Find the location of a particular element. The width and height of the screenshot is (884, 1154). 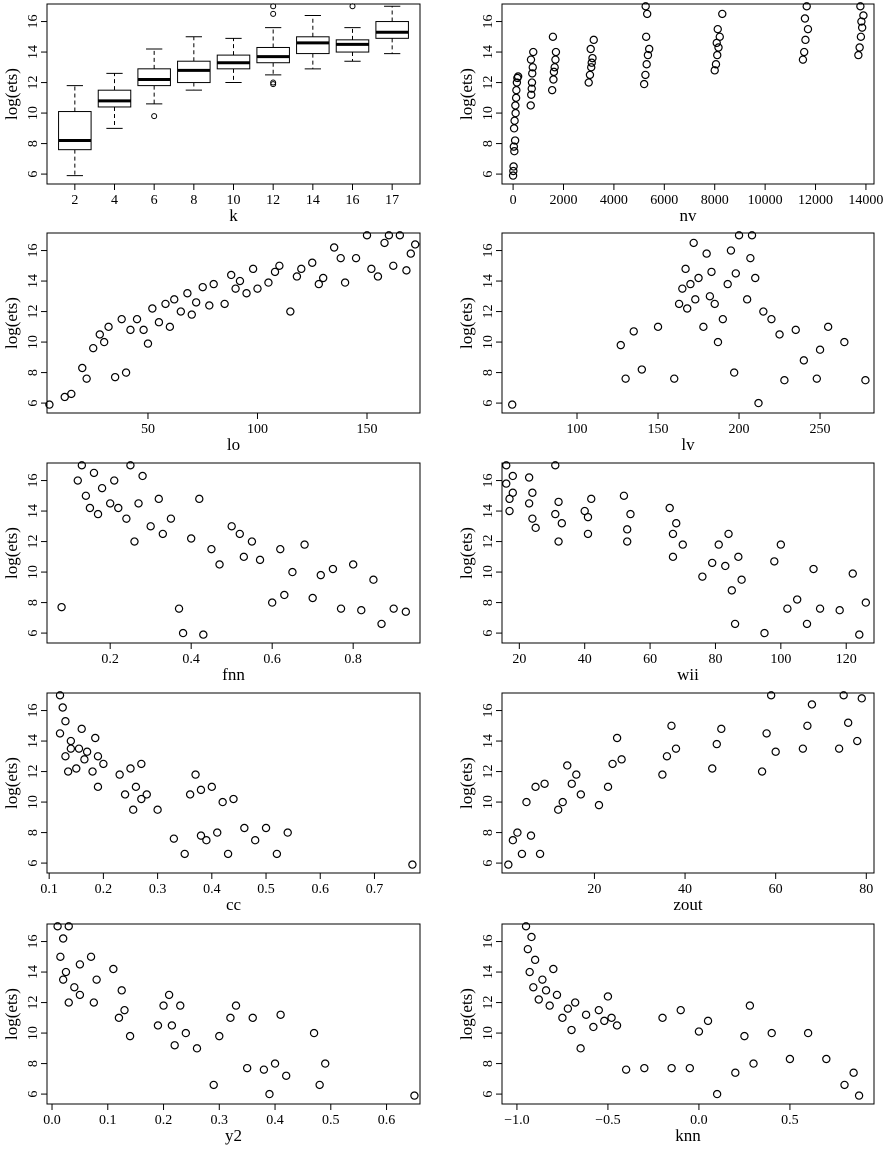

x-tick-label: 4000 is located at coordinates (614, 200).